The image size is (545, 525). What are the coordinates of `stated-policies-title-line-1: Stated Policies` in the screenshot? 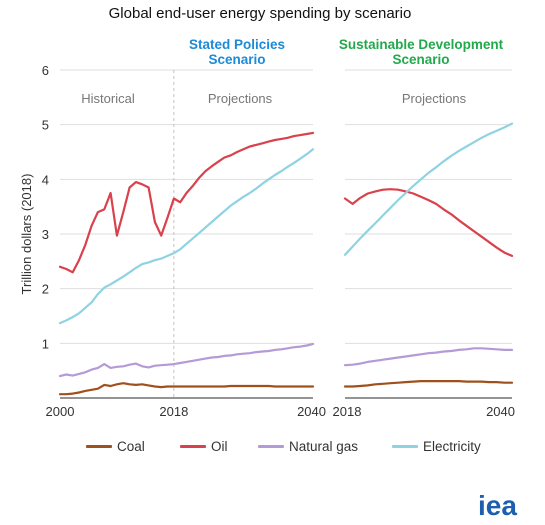 It's located at (237, 44).